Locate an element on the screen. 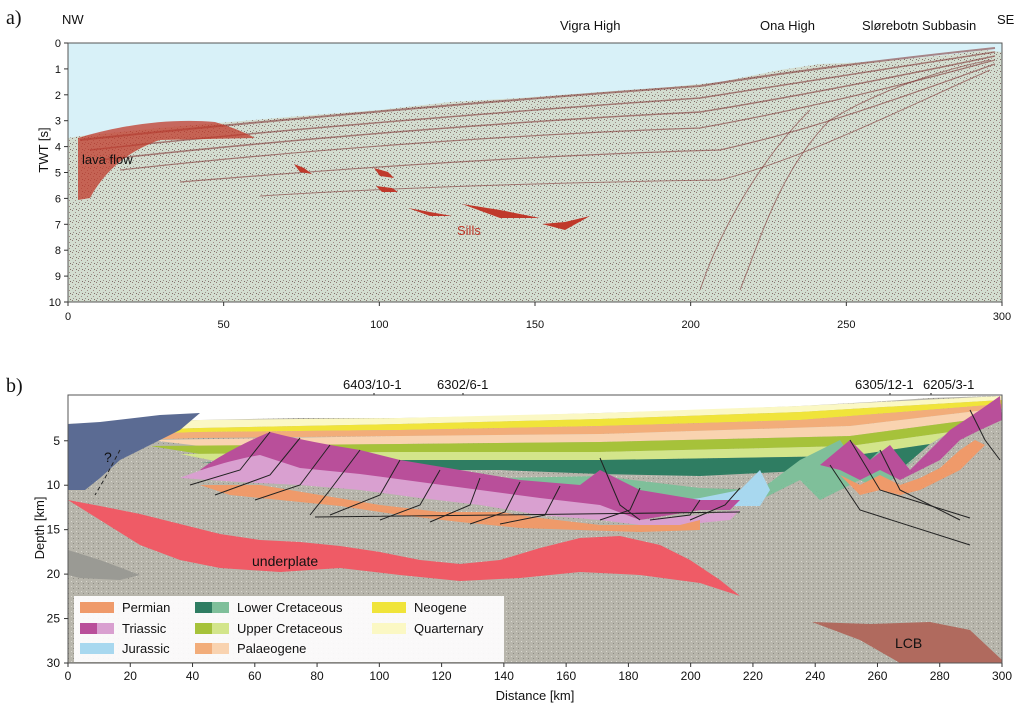 The image size is (1022, 711). panel-a-xtick-label: 50 is located at coordinates (224, 325).